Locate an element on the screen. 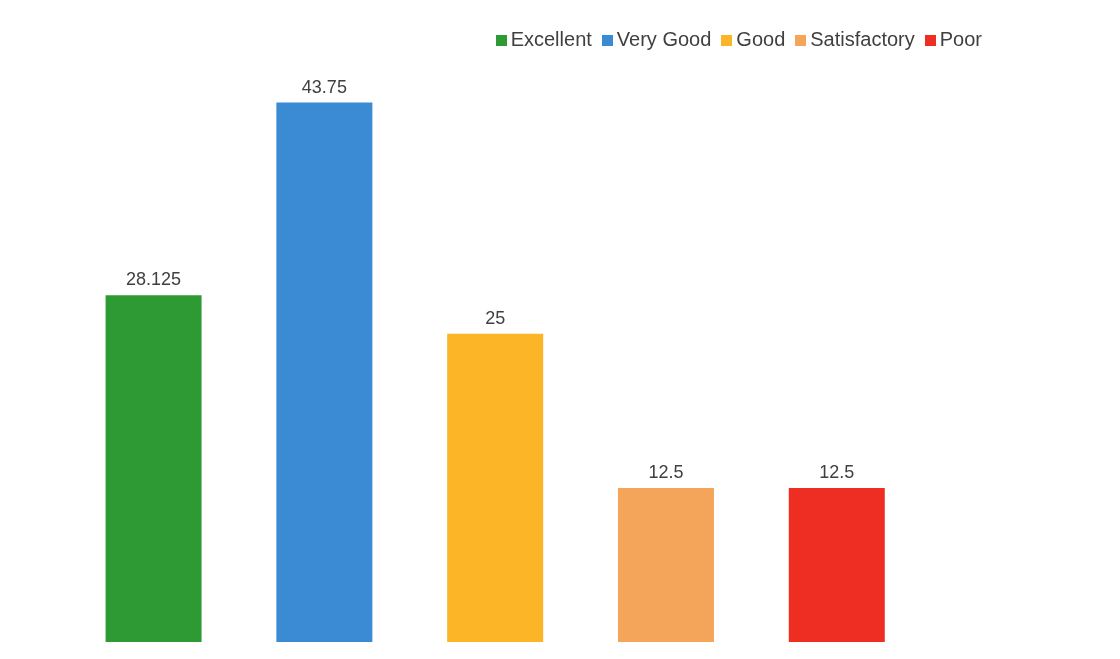 Image resolution: width=1120 pixels, height=659 pixels. data-label: 25 is located at coordinates (495, 317).